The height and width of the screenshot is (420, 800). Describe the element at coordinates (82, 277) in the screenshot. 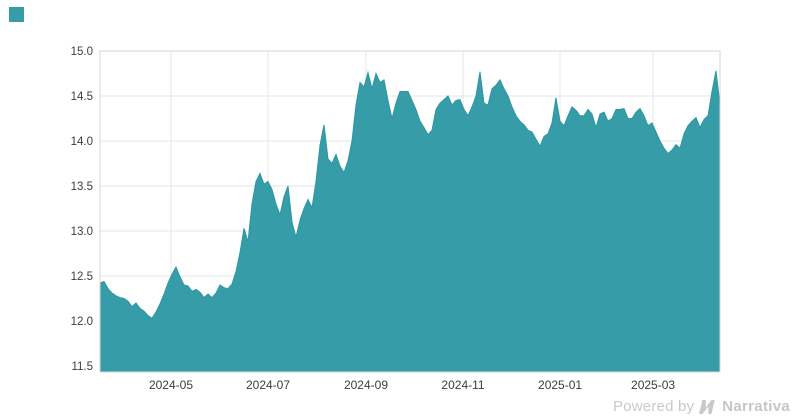

I see `y-tick-label: 12.5` at that location.